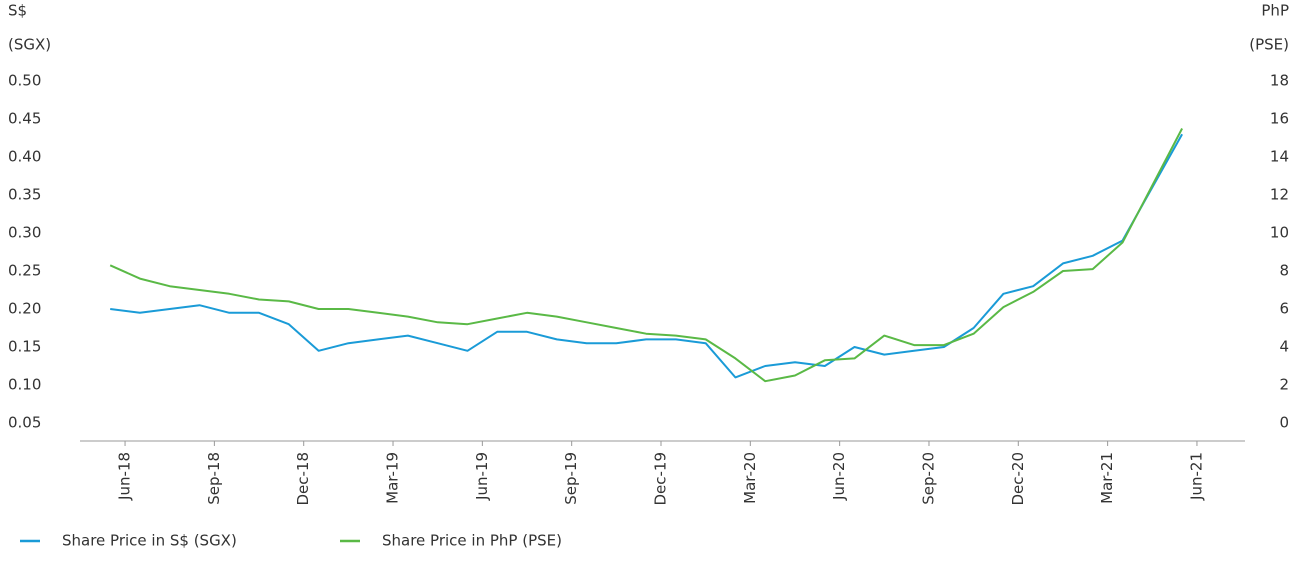  I want to click on y-tick-label: 0.10, so click(24, 385).